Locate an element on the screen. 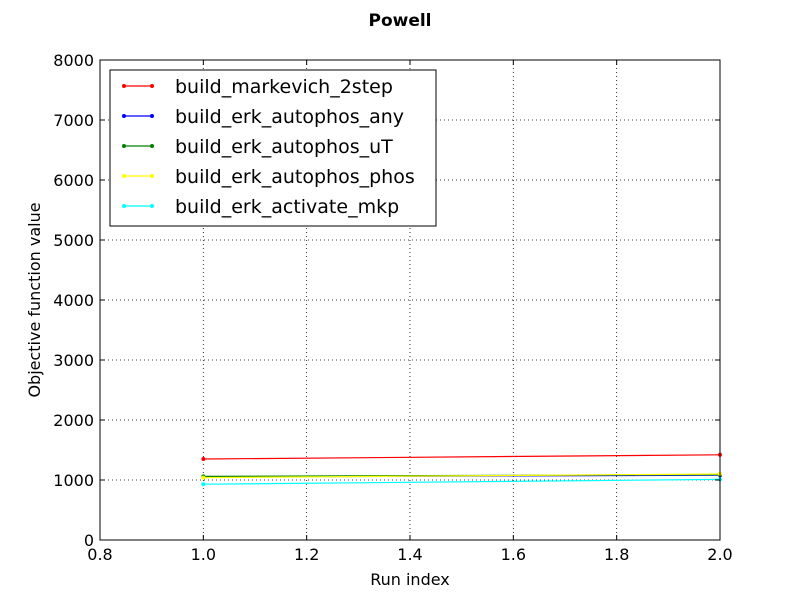 The width and height of the screenshot is (800, 600). y-tick-label: 5000 is located at coordinates (73, 240).